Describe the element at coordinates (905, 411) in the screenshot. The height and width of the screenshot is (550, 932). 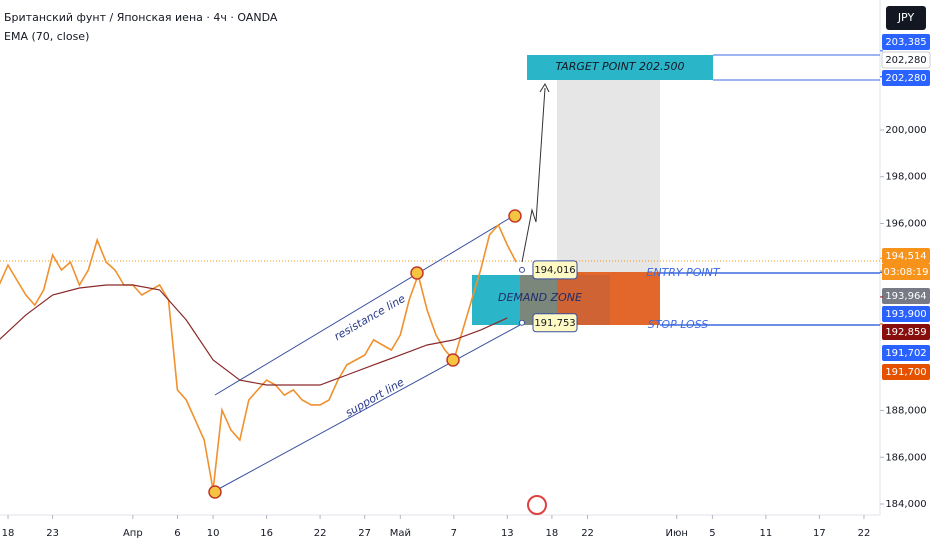
I see `y-tick-label: 188,000` at that location.